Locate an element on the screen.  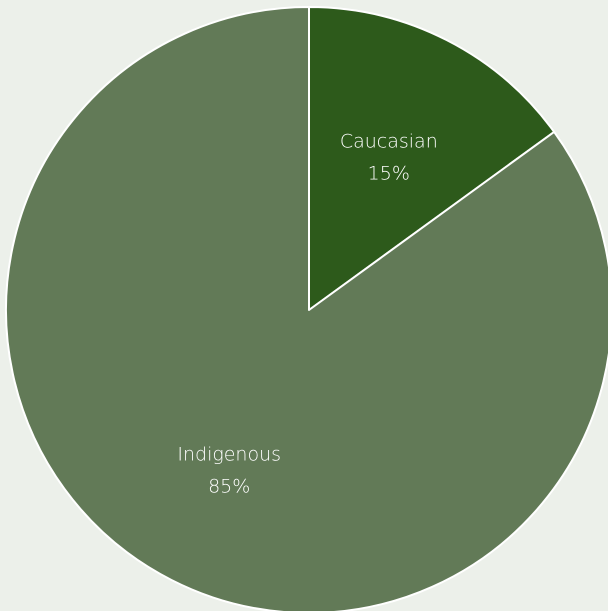
slice-value-caucasian: 15% is located at coordinates (389, 173).